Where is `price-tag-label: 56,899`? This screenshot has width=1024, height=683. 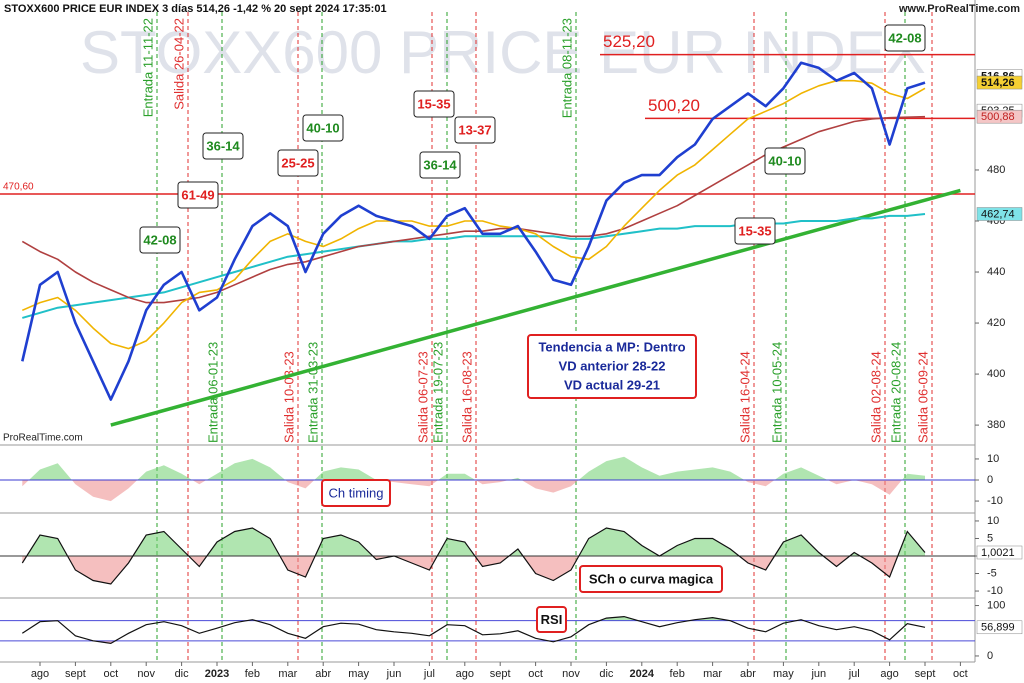 price-tag-label: 56,899 is located at coordinates (998, 628).